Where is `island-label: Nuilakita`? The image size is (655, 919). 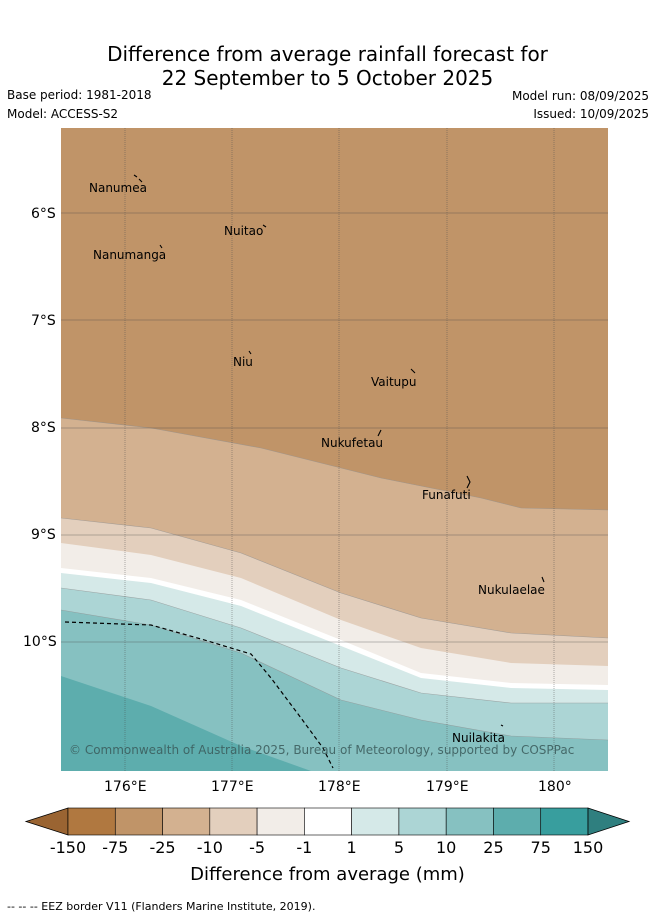 island-label: Nuilakita is located at coordinates (478, 738).